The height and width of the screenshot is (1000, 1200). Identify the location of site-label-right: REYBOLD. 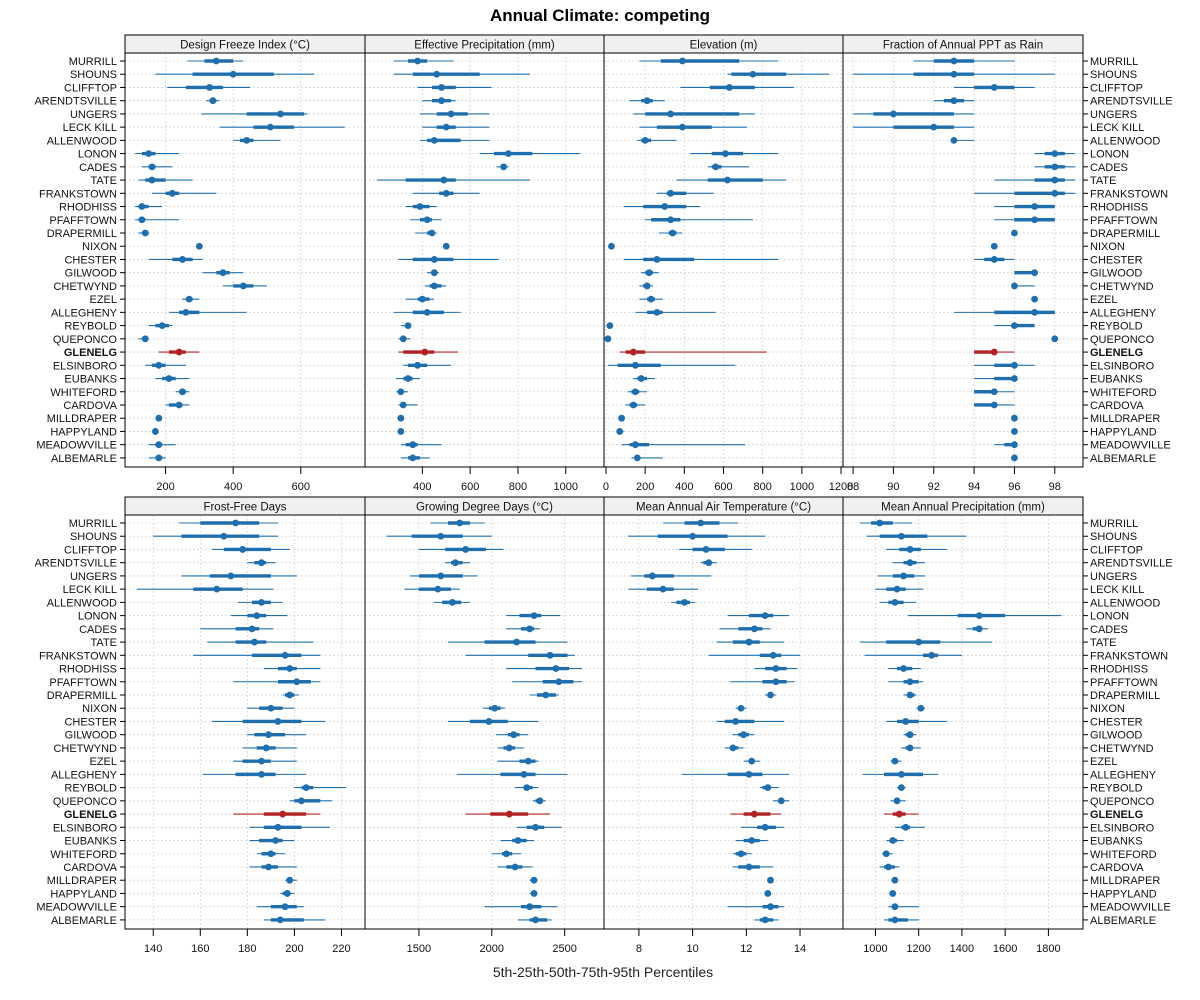
(1116, 789).